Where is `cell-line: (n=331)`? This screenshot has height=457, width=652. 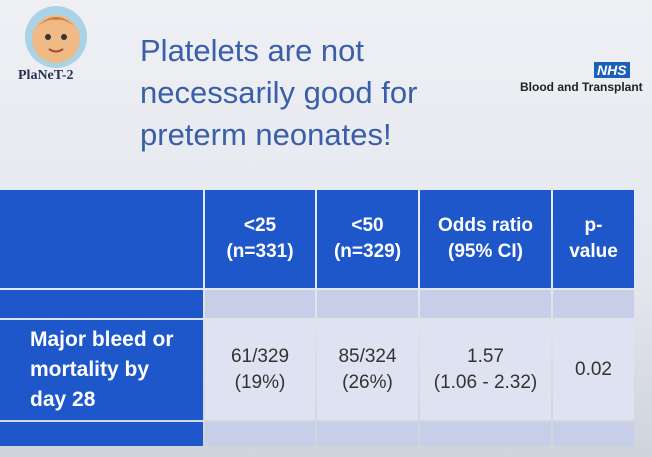 cell-line: (n=331) is located at coordinates (260, 251).